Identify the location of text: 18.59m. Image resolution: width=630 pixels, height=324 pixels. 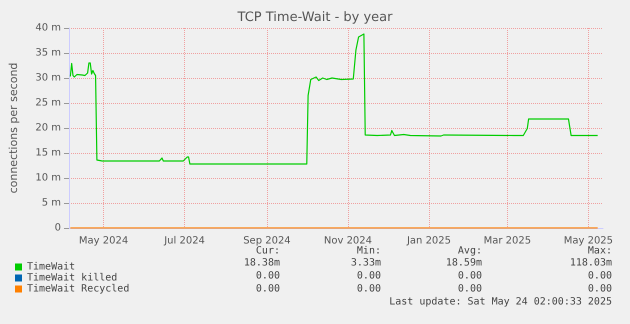
(464, 263).